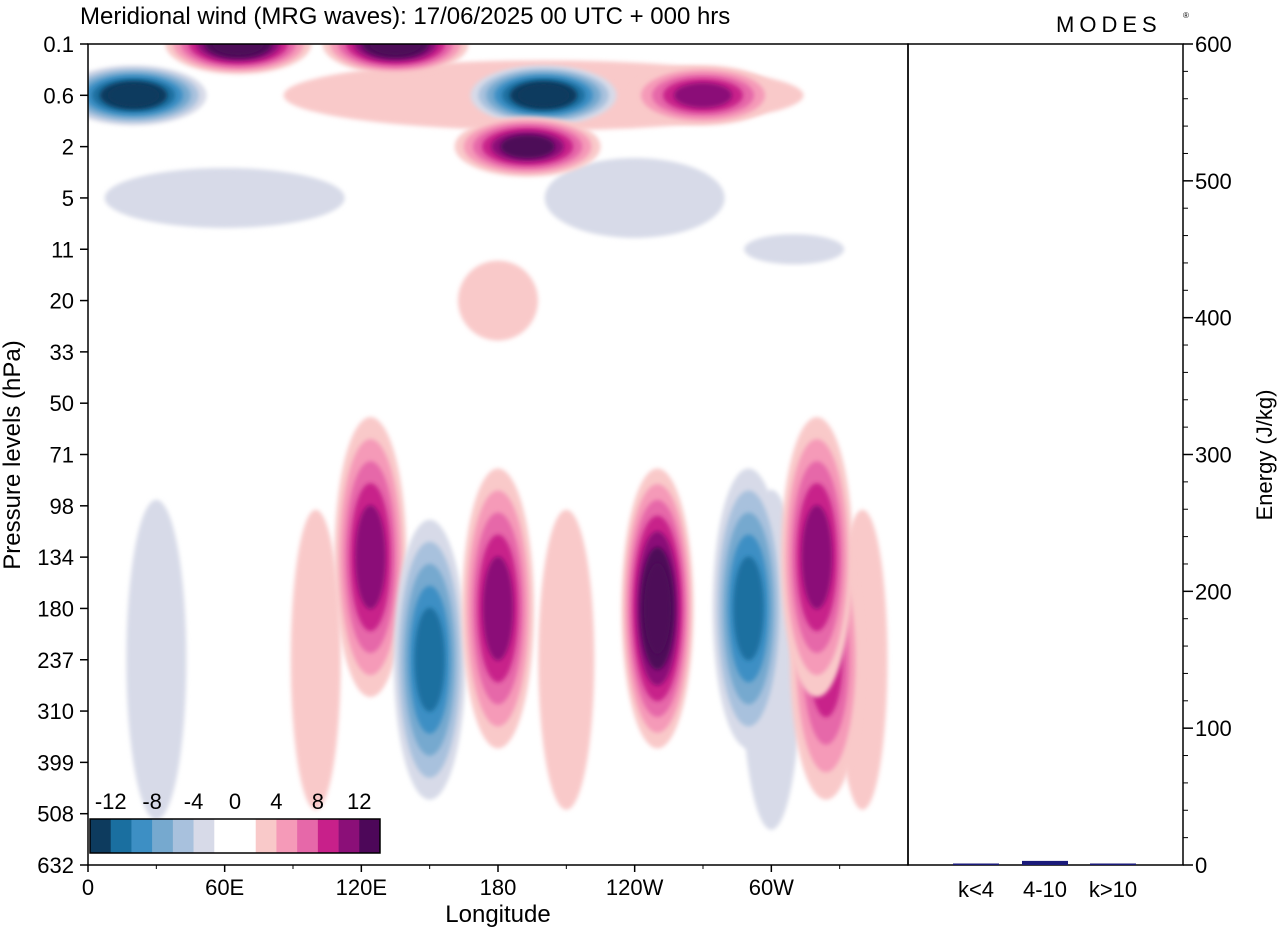  Describe the element at coordinates (359, 801) in the screenshot. I see `colorbar-label: 12` at that location.